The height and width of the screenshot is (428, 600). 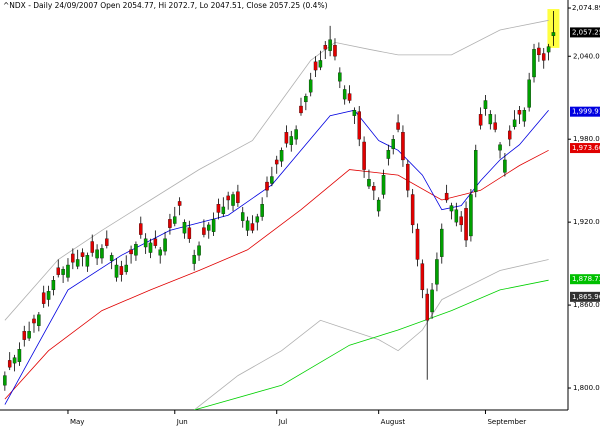 I want to click on x-tick-label: Jun, so click(x=182, y=422).